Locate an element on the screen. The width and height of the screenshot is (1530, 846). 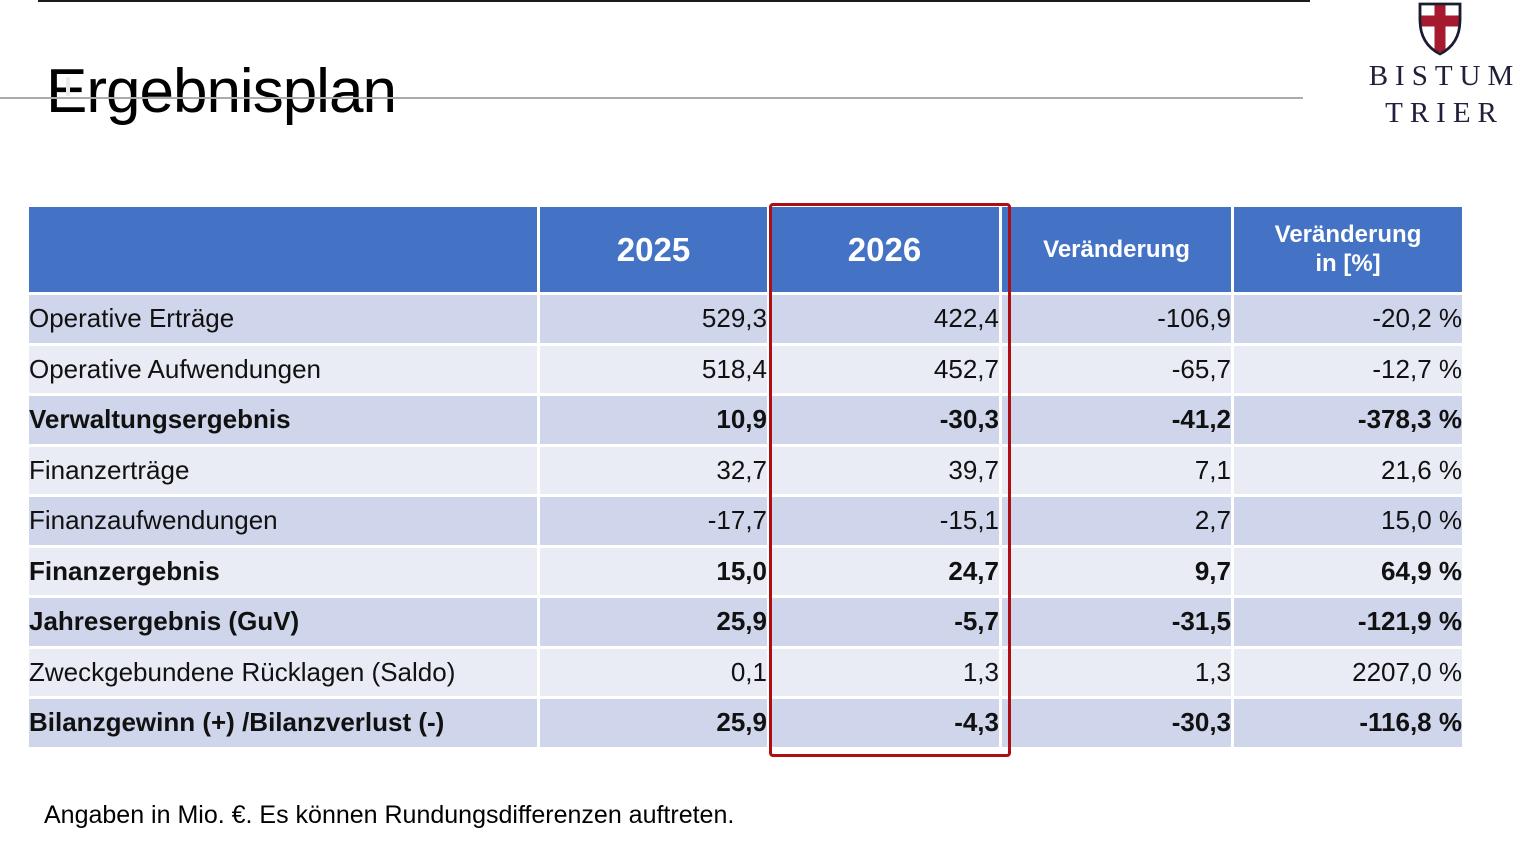
value-2026: -4,3 is located at coordinates (884, 723).